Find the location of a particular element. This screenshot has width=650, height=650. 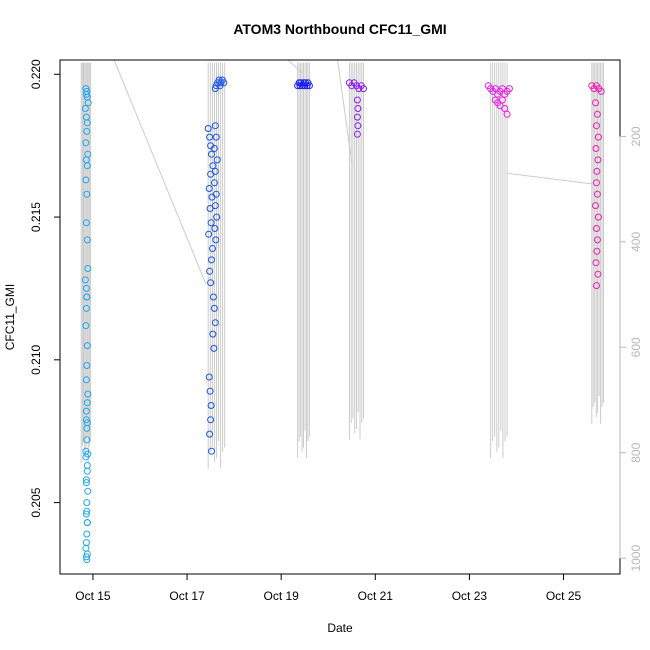

y-tick-label: 0.210 is located at coordinates (36, 359).